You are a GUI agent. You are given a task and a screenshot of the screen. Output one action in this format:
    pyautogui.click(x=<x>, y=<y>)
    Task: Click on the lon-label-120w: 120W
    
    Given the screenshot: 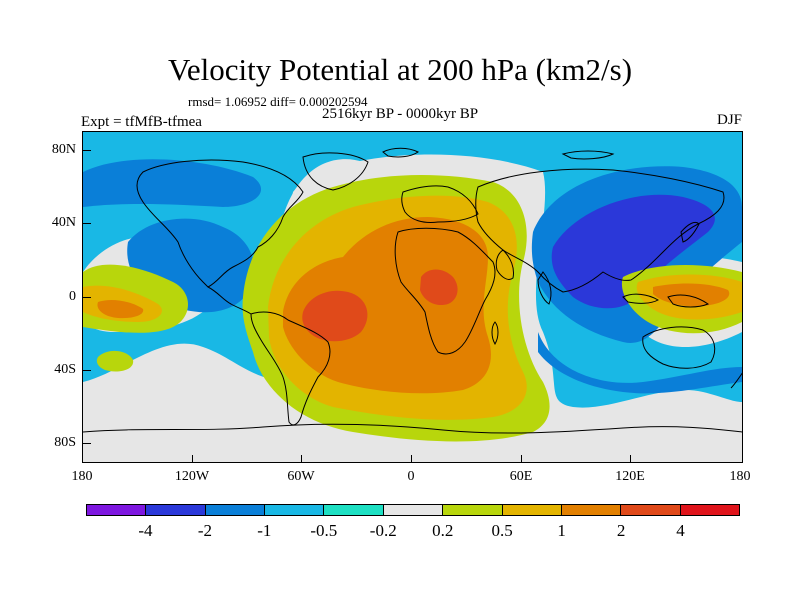 What is the action you would take?
    pyautogui.click(x=192, y=476)
    